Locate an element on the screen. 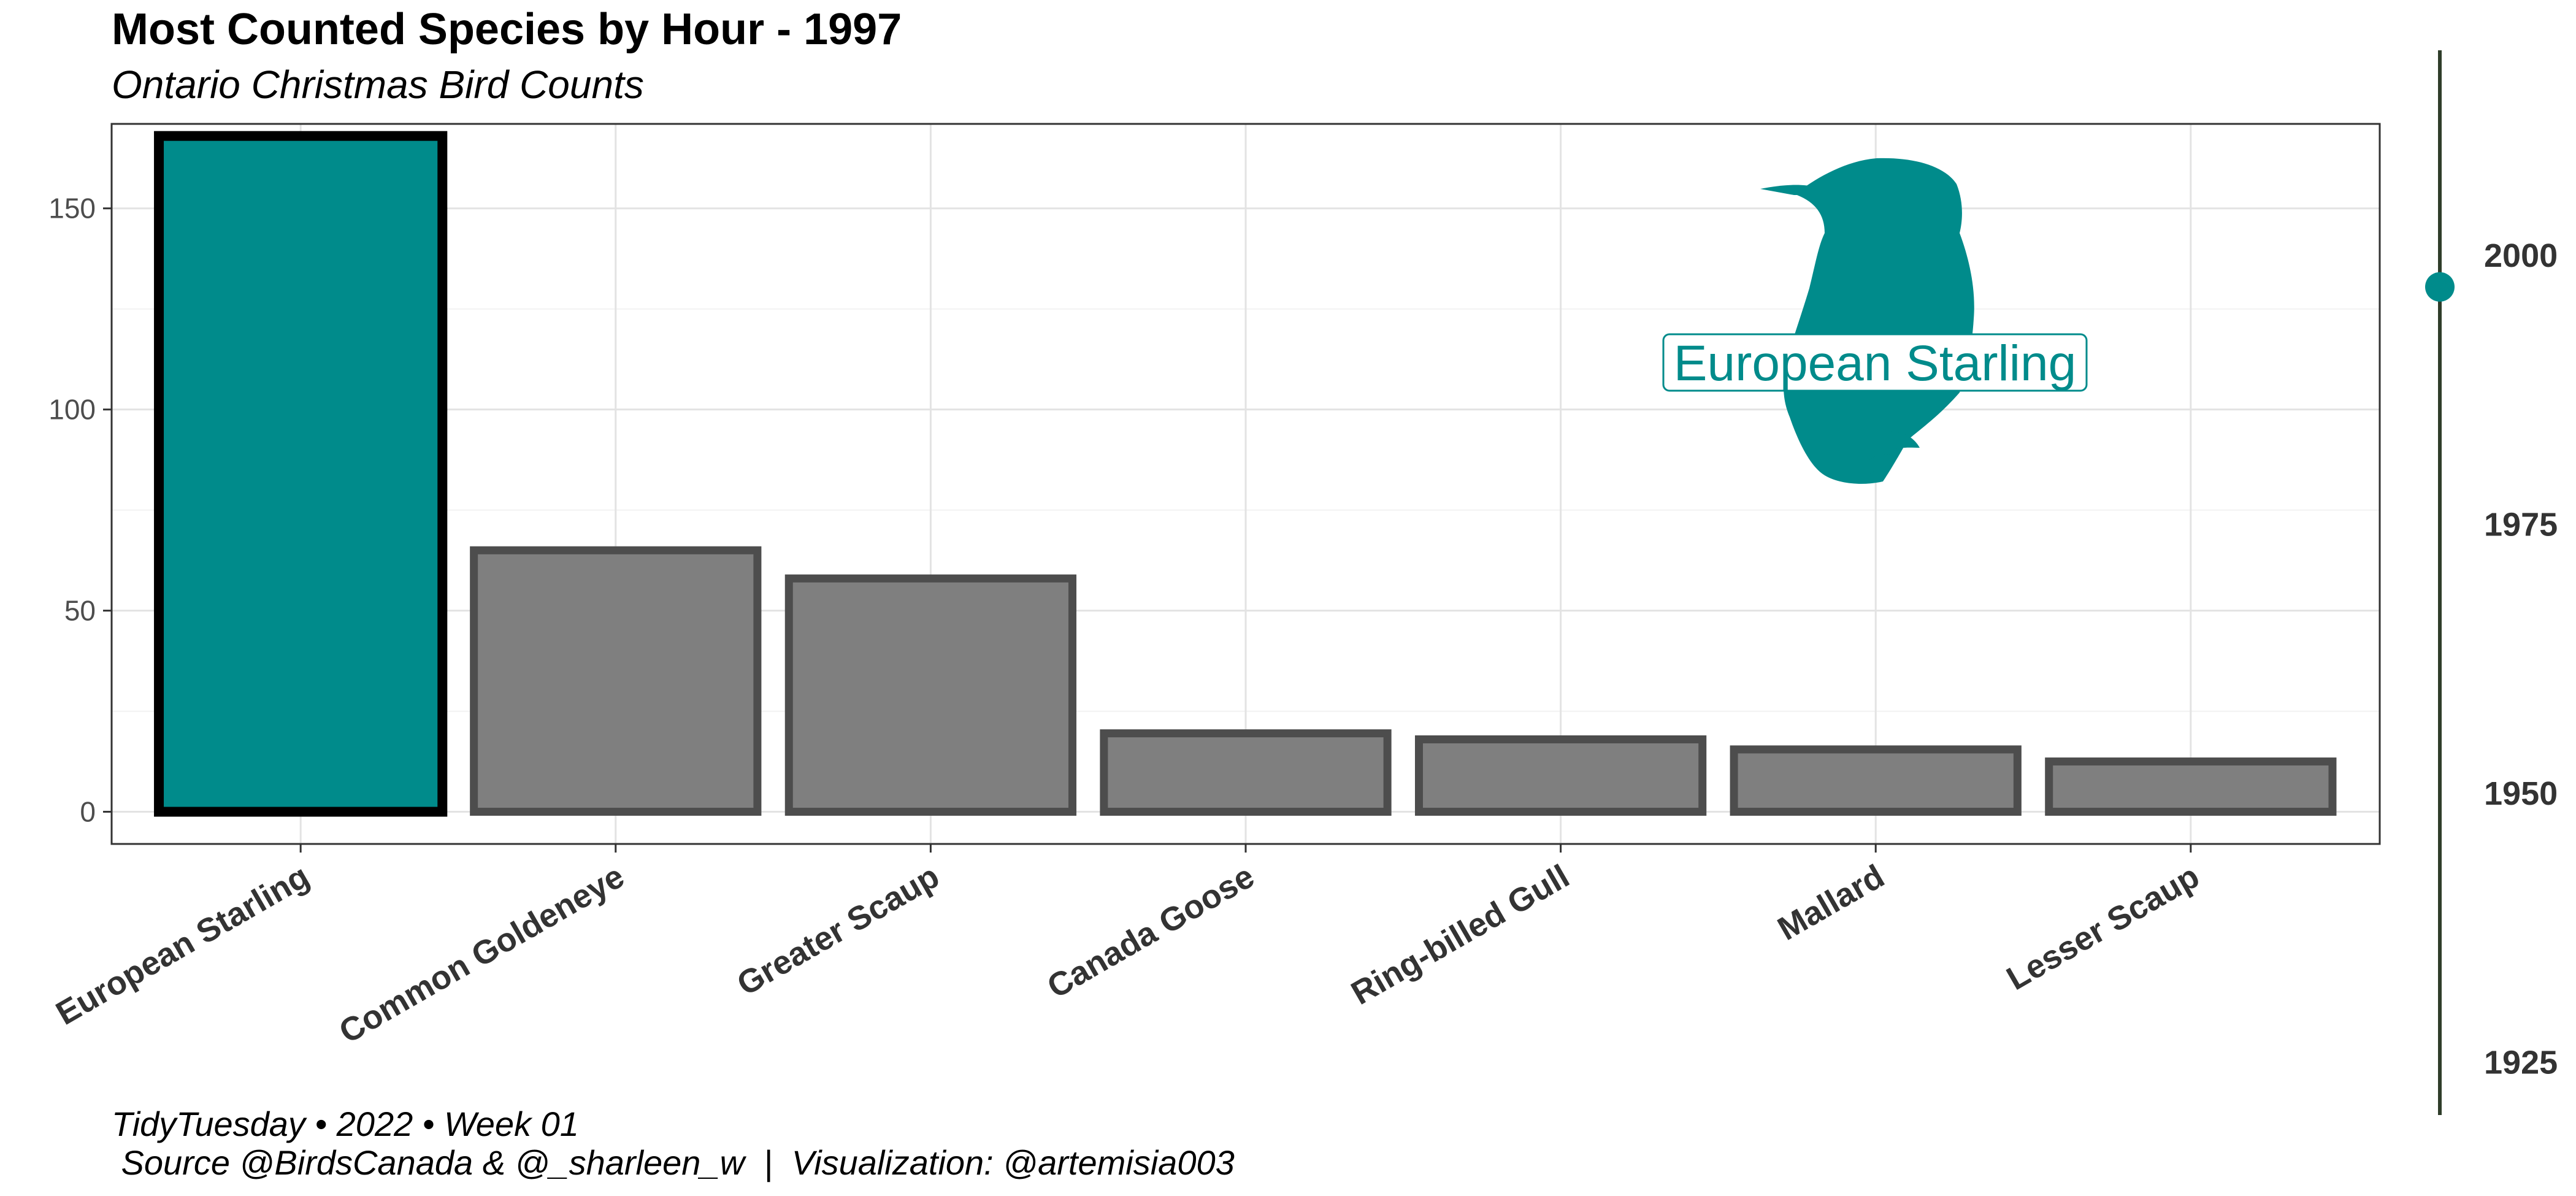 This screenshot has height=1196, width=2576. bar-ring-billed-gull is located at coordinates (1560, 775).